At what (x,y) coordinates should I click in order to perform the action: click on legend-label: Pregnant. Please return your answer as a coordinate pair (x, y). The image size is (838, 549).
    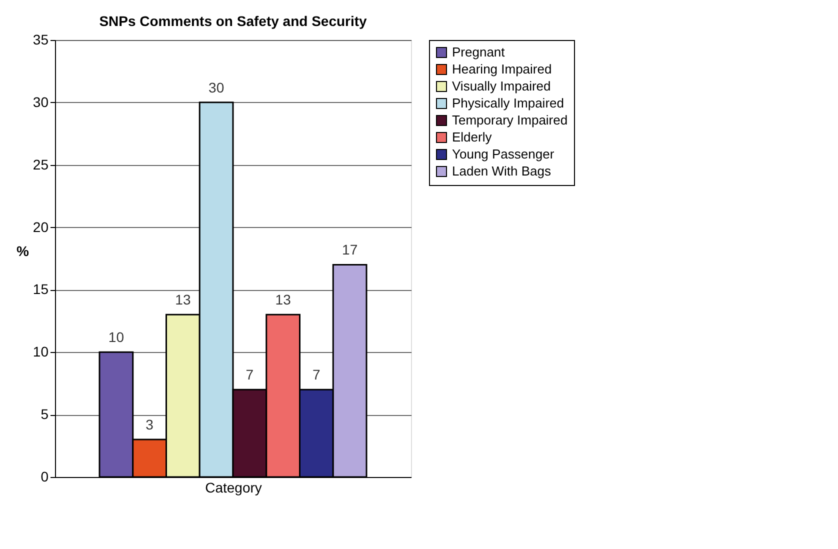
    Looking at the image, I should click on (479, 52).